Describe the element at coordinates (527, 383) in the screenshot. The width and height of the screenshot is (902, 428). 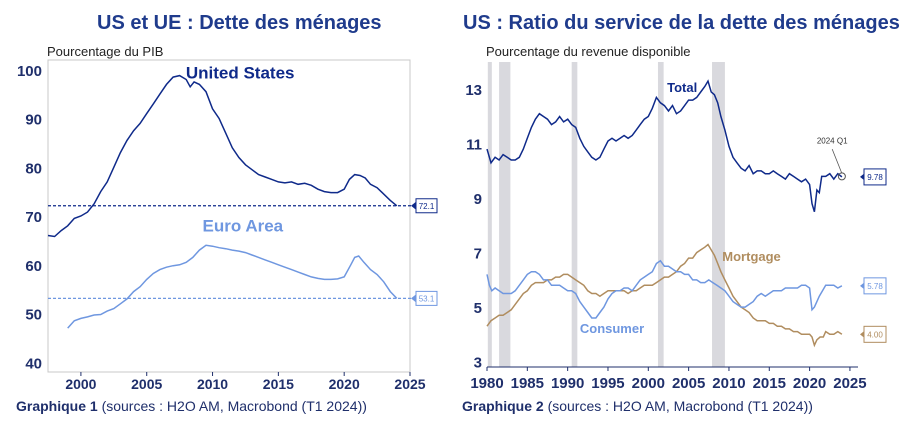
I see `chart2-xtick-label: 1985` at that location.